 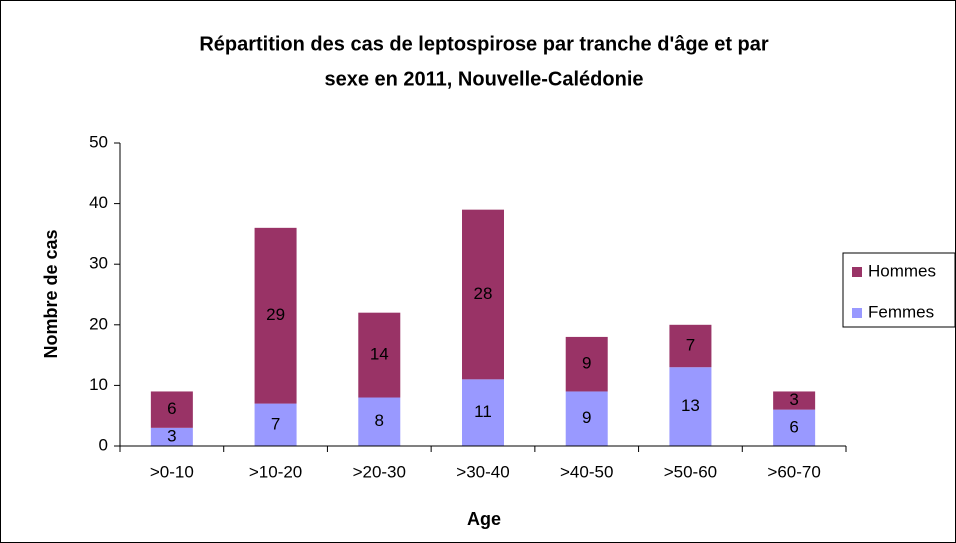 I want to click on data-label: 11, so click(x=483, y=411).